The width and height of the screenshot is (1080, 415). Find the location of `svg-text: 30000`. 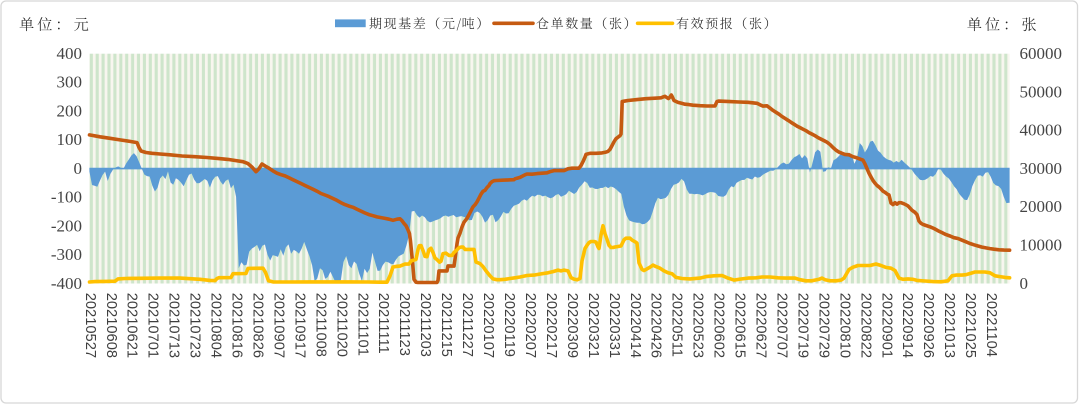

svg-text: 30000 is located at coordinates (1041, 168).